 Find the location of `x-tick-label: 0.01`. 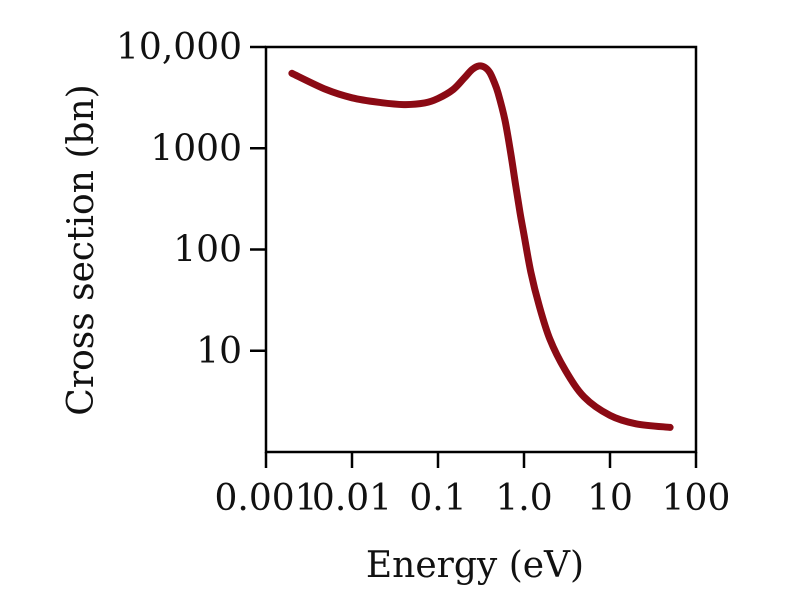

x-tick-label: 0.01 is located at coordinates (352, 498).